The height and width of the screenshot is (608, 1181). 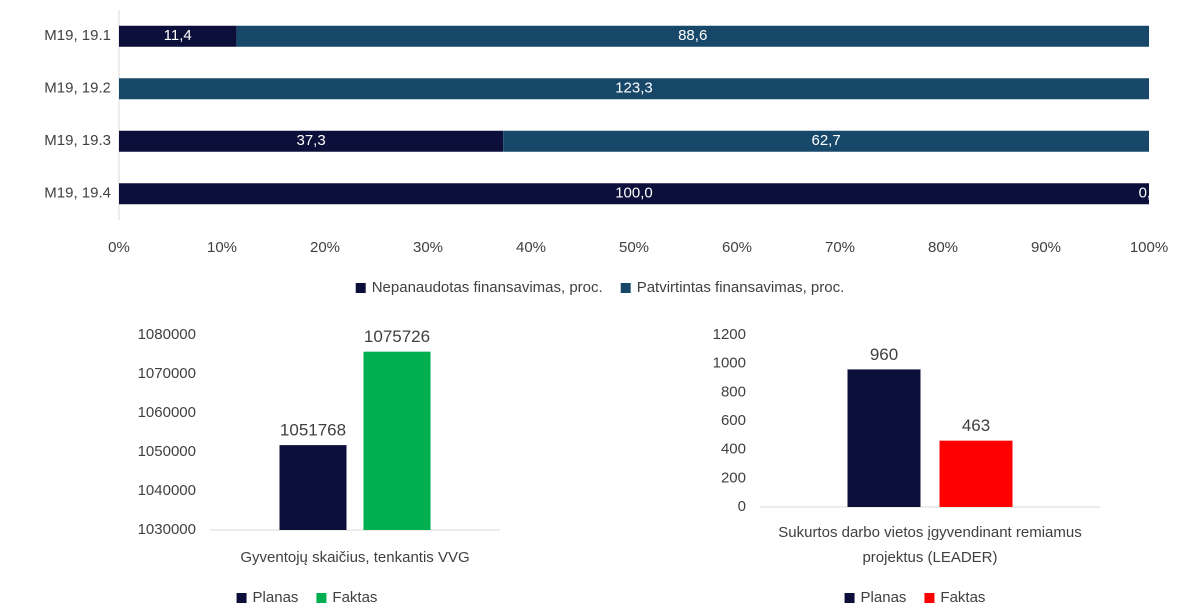 I want to click on x-tick-label: 60%, so click(x=737, y=247).